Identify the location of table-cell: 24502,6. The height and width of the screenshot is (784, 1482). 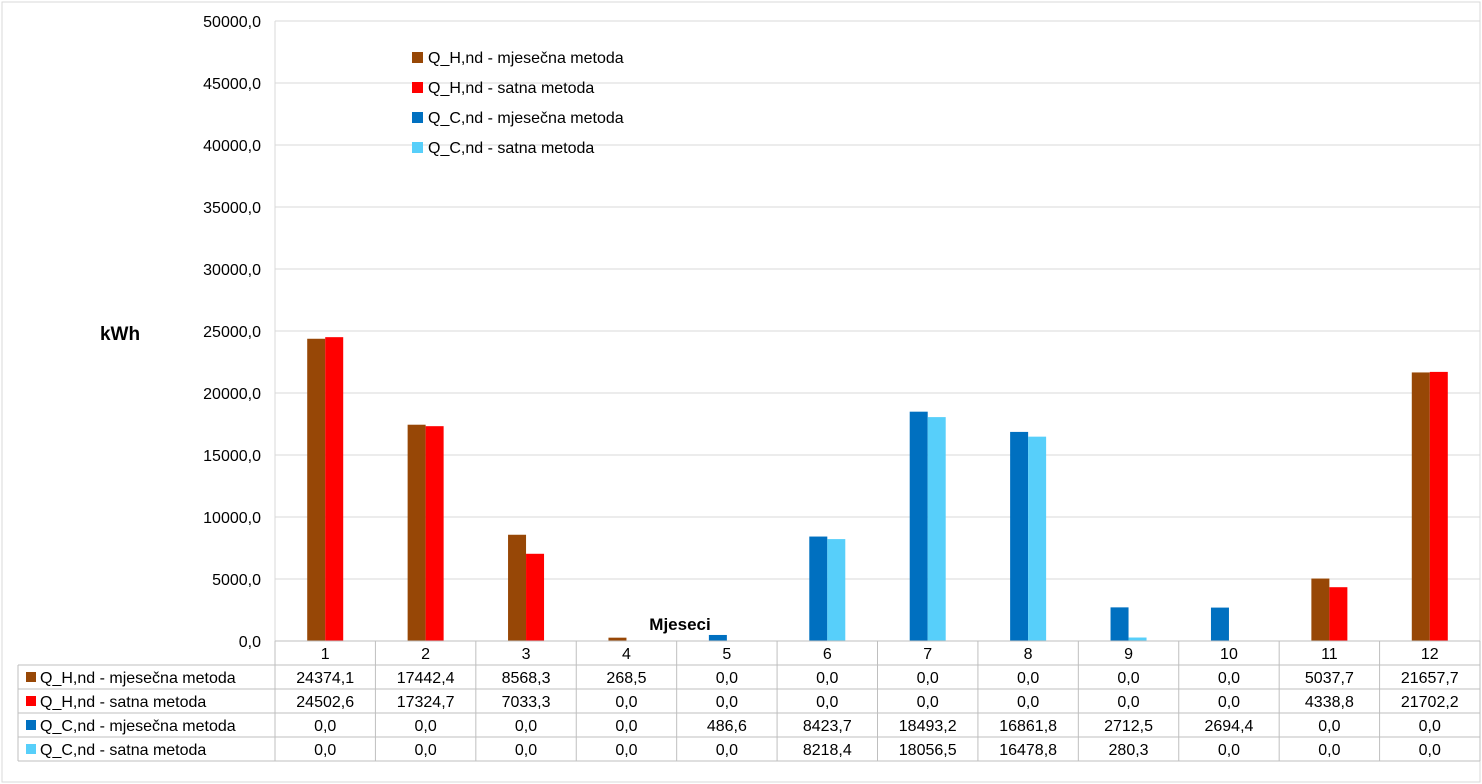
(325, 702).